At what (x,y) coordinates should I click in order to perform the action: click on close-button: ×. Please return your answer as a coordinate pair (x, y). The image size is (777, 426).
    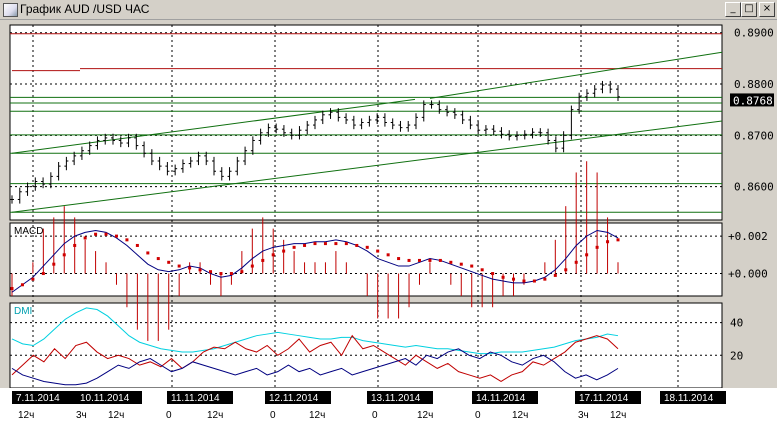
    Looking at the image, I should click on (767, 9).